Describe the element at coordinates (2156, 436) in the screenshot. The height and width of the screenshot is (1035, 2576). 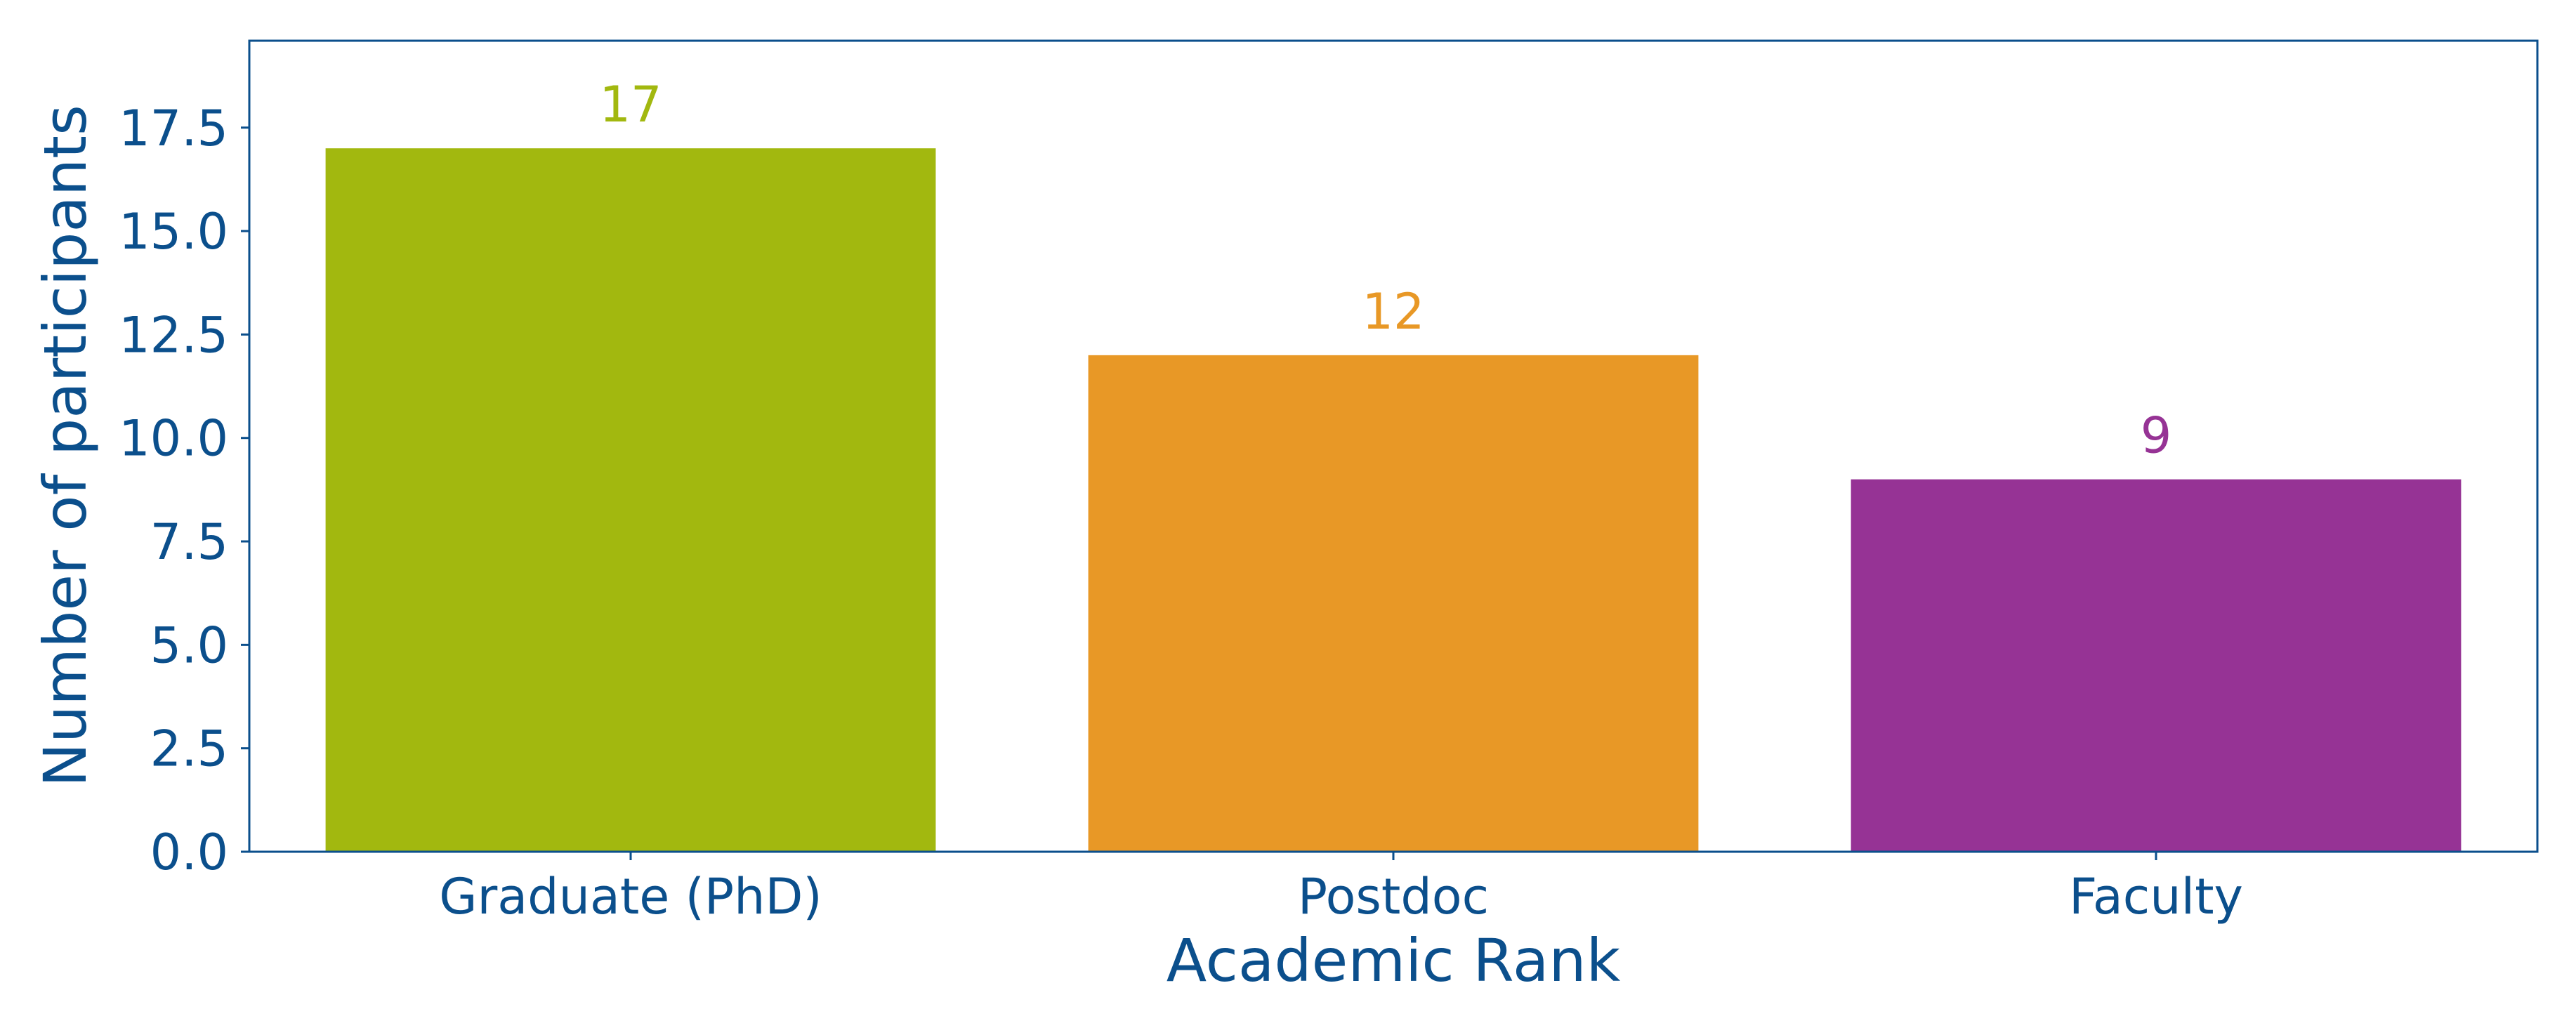
I see `bar-value-label: 9` at that location.